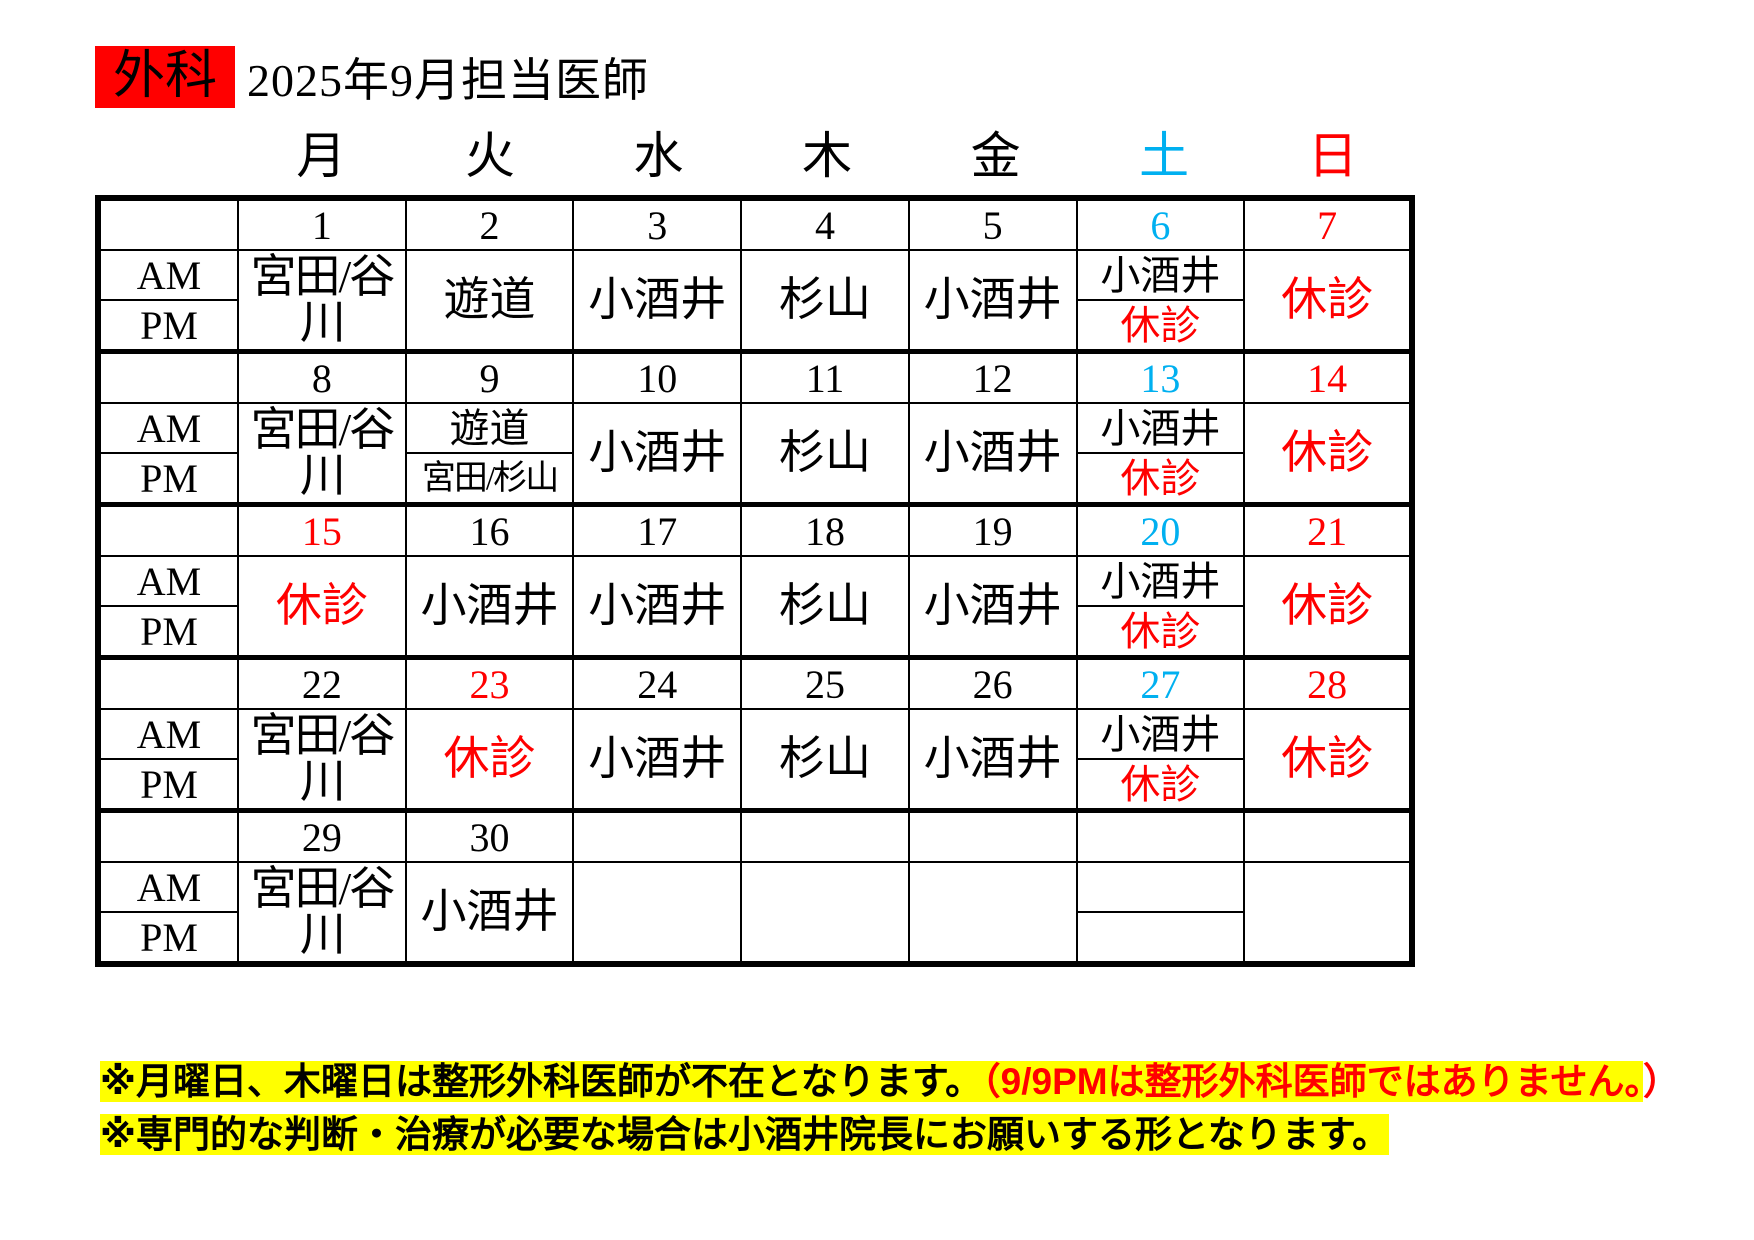 The width and height of the screenshot is (1754, 1240). I want to click on page-title: 2025年9月担当医師, so click(448, 80).